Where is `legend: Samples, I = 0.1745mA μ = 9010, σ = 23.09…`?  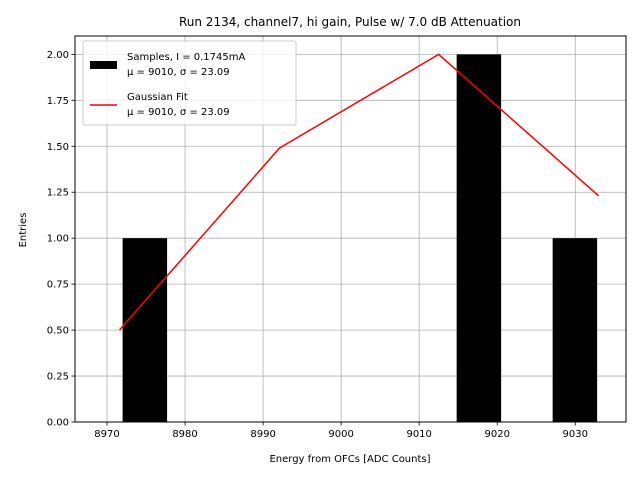
legend: Samples, I = 0.1745mA μ = 9010, σ = 23.09… is located at coordinates (189, 83).